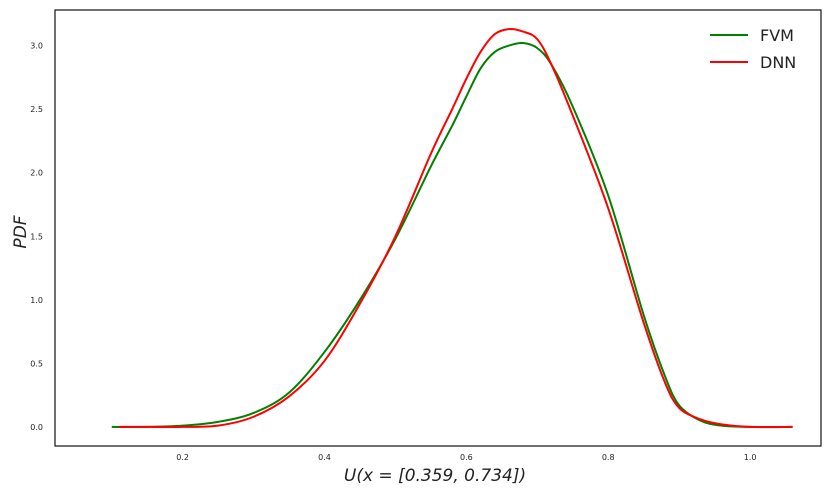 The height and width of the screenshot is (502, 830). I want to click on y-tick-label: 1.5, so click(36, 236).